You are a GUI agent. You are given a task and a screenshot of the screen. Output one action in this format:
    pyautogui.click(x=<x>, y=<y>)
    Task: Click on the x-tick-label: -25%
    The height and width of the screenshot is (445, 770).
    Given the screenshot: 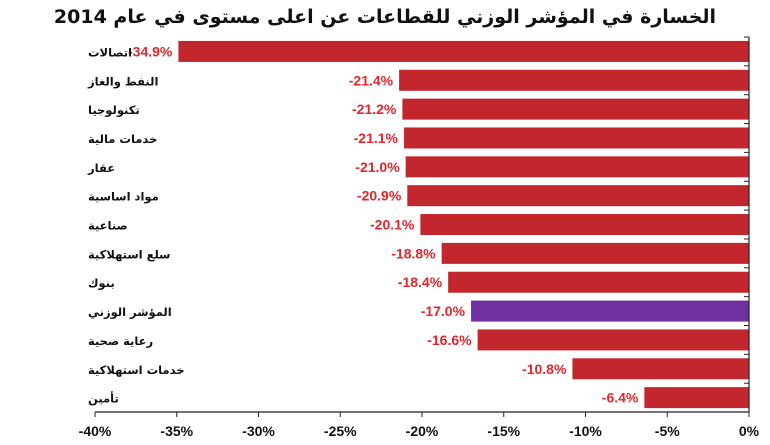 What is the action you would take?
    pyautogui.click(x=340, y=431)
    